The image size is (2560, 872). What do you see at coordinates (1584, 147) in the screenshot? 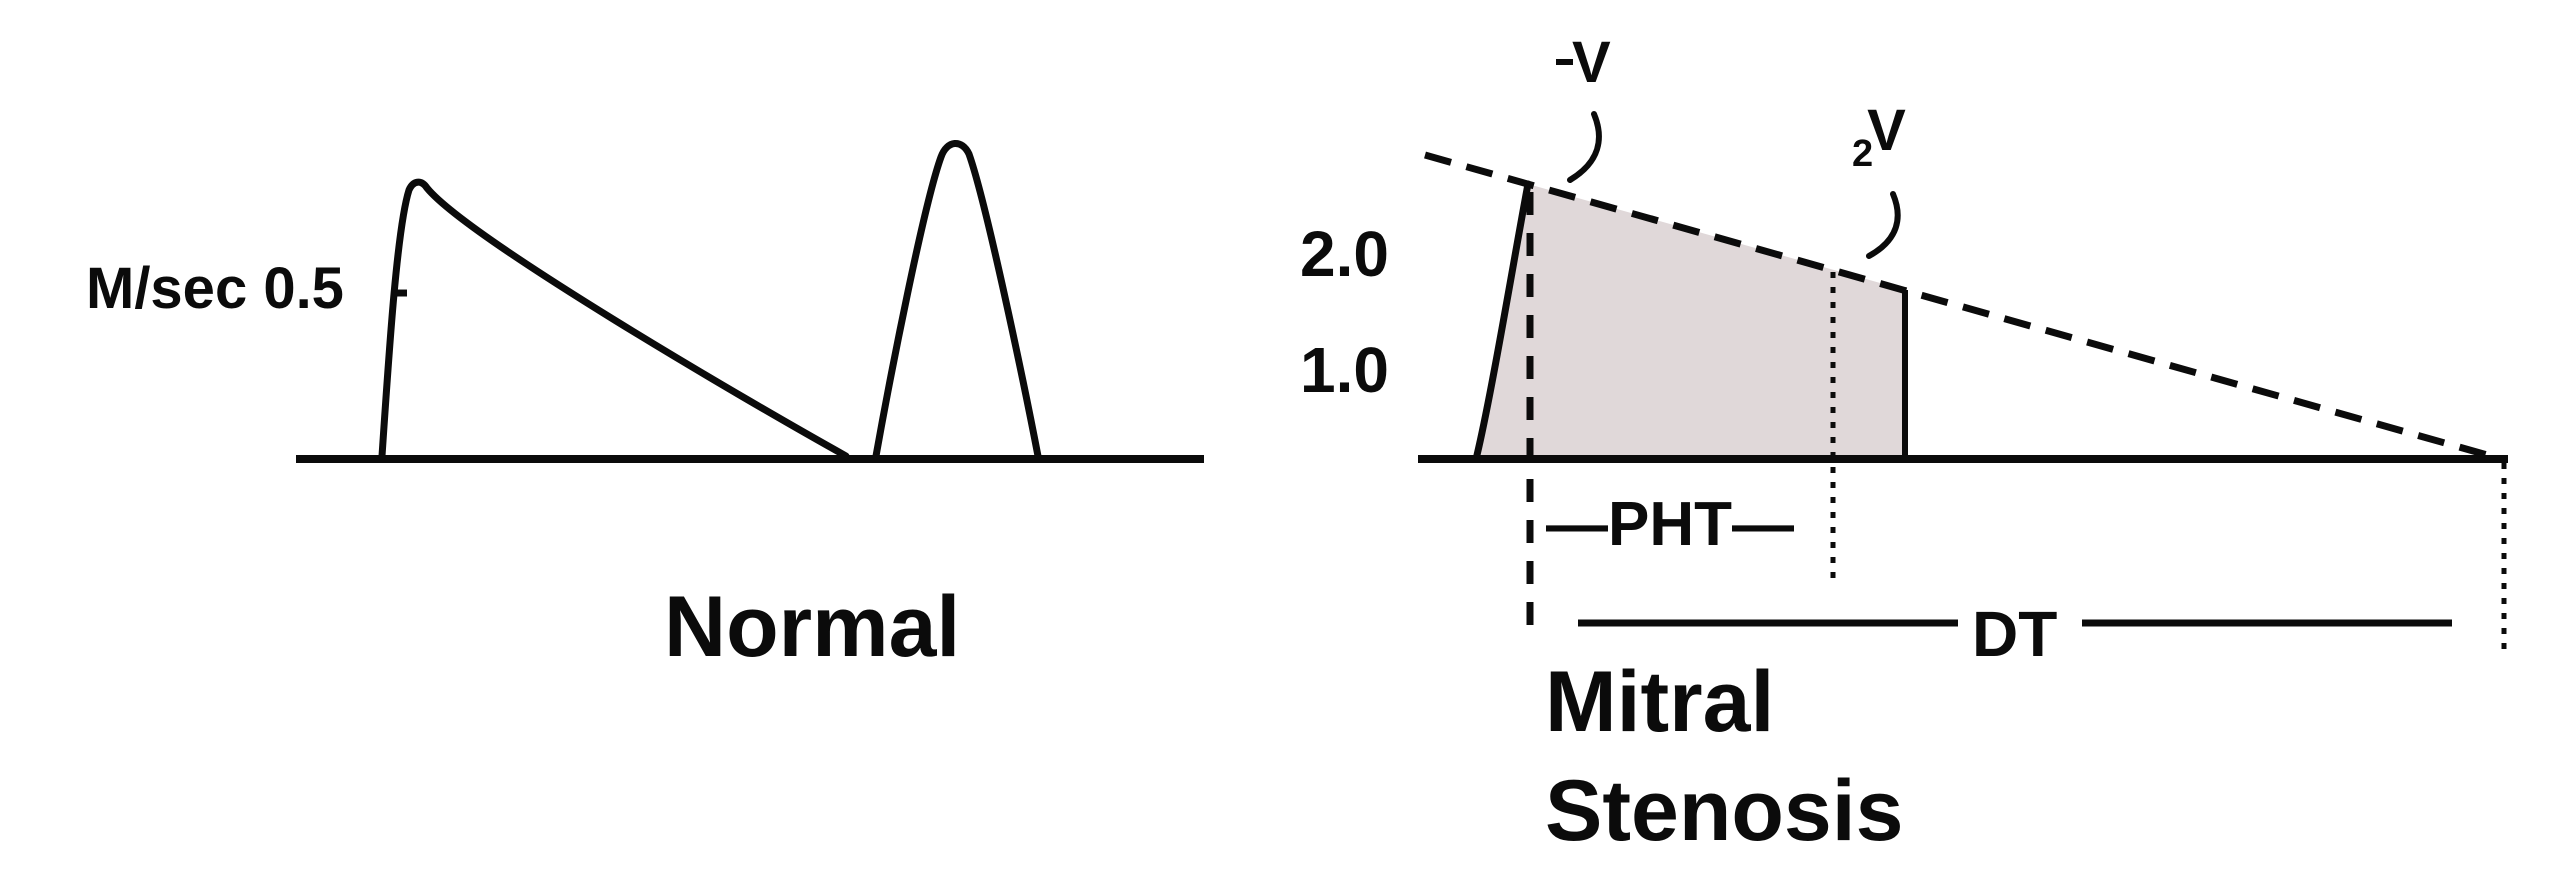
I see `v-leader-arc` at bounding box center [1584, 147].